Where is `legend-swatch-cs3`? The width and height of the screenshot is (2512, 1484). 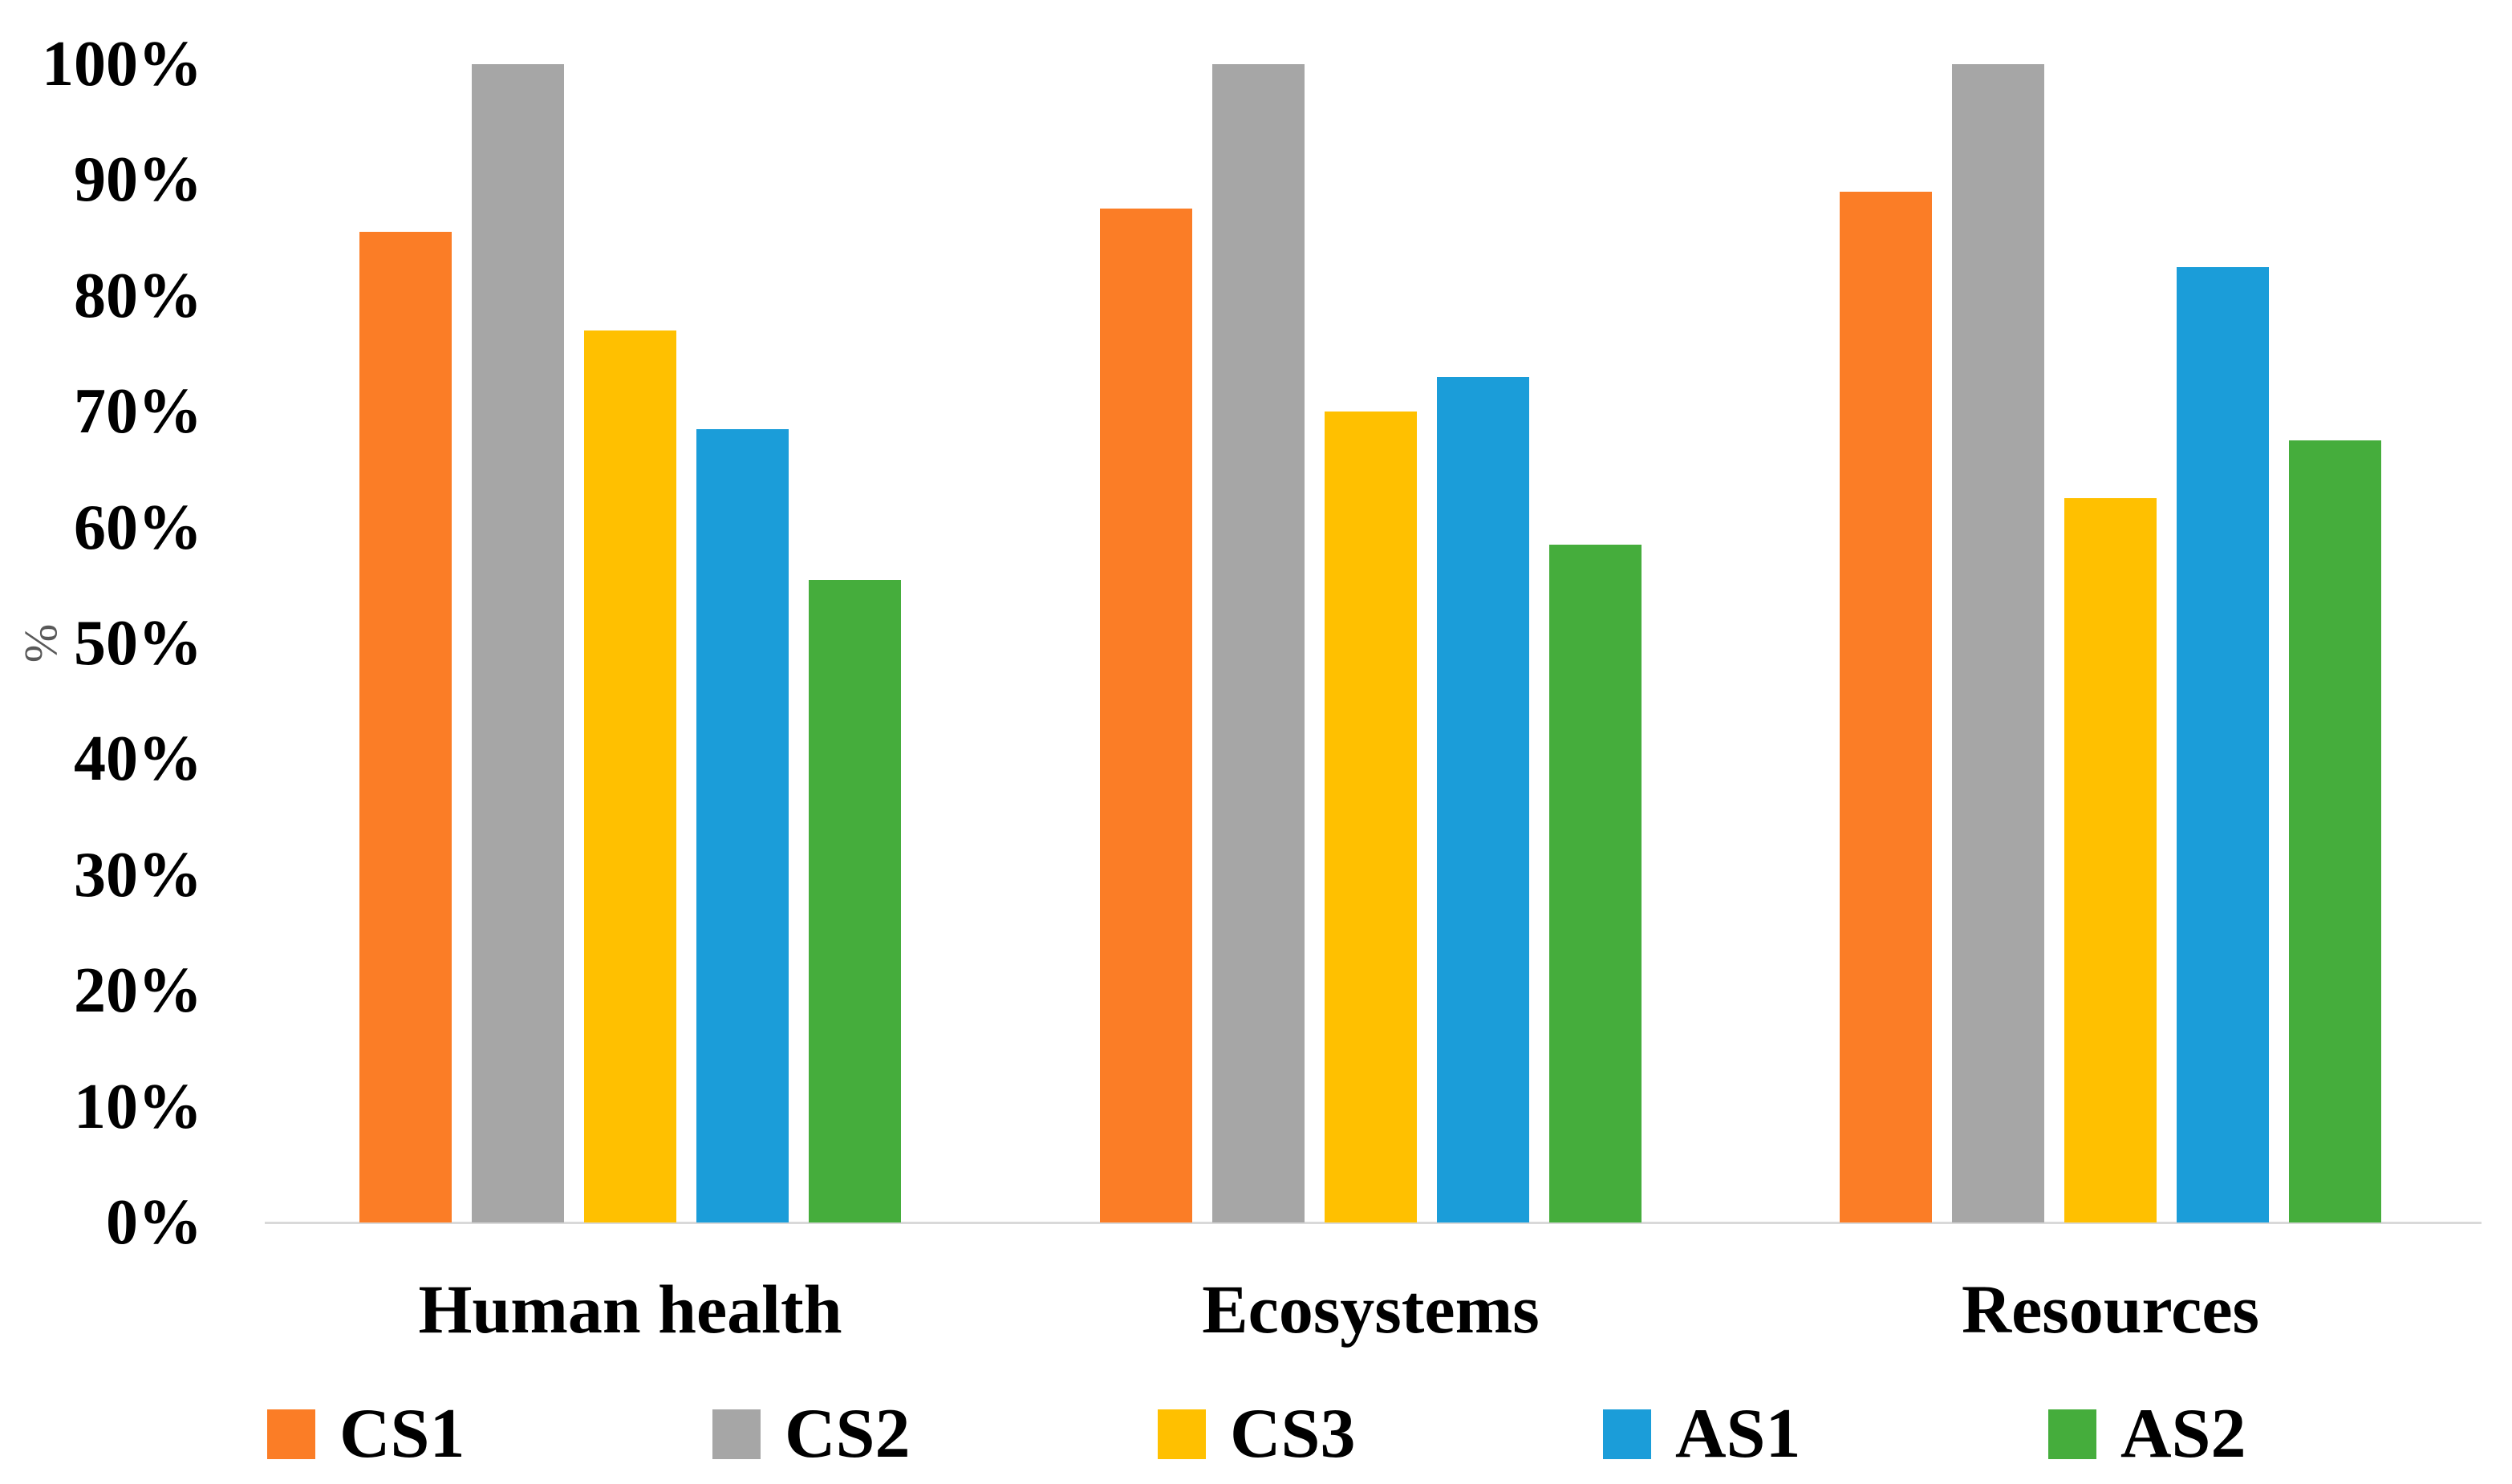 legend-swatch-cs3 is located at coordinates (1182, 1434).